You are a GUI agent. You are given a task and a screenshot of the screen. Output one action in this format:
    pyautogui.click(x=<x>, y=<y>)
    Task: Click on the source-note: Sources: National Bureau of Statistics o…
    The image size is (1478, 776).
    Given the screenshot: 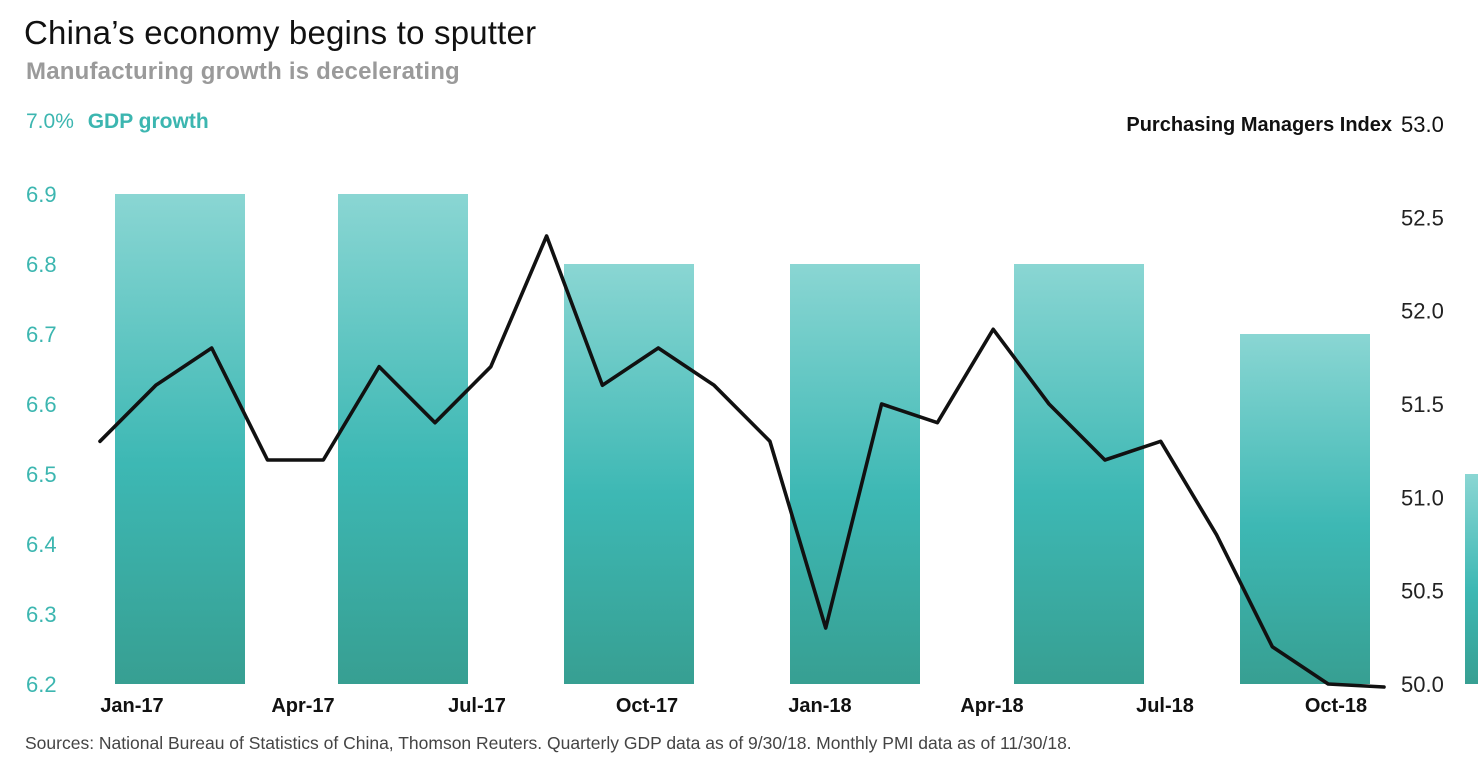 What is the action you would take?
    pyautogui.click(x=548, y=743)
    